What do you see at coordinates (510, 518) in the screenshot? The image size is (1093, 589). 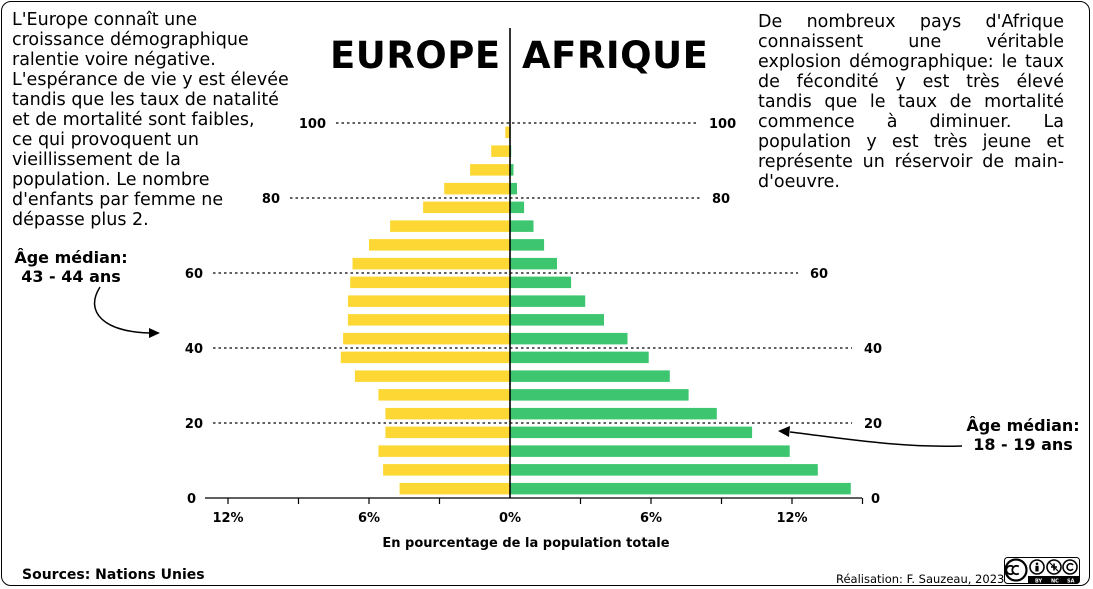 I see `x-tick-label: 0%` at bounding box center [510, 518].